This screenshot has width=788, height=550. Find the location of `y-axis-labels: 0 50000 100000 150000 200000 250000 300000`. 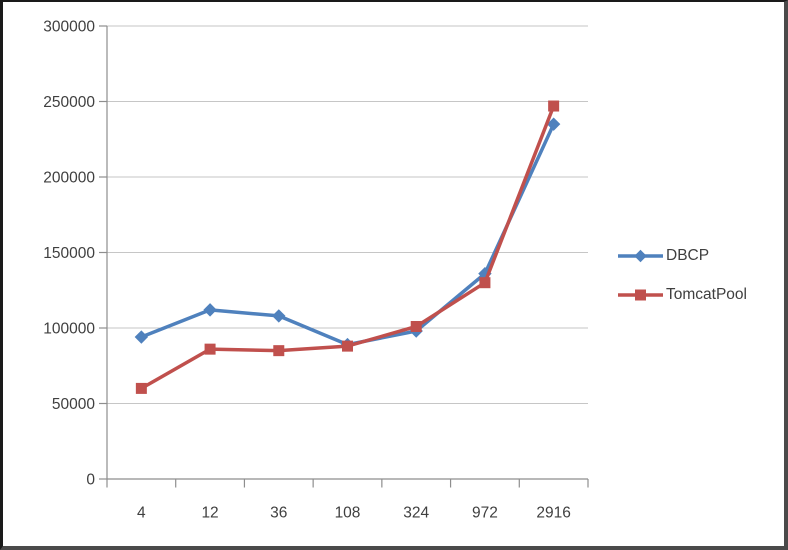

y-axis-labels: 0 50000 100000 150000 200000 250000 300000 is located at coordinates (69, 254).